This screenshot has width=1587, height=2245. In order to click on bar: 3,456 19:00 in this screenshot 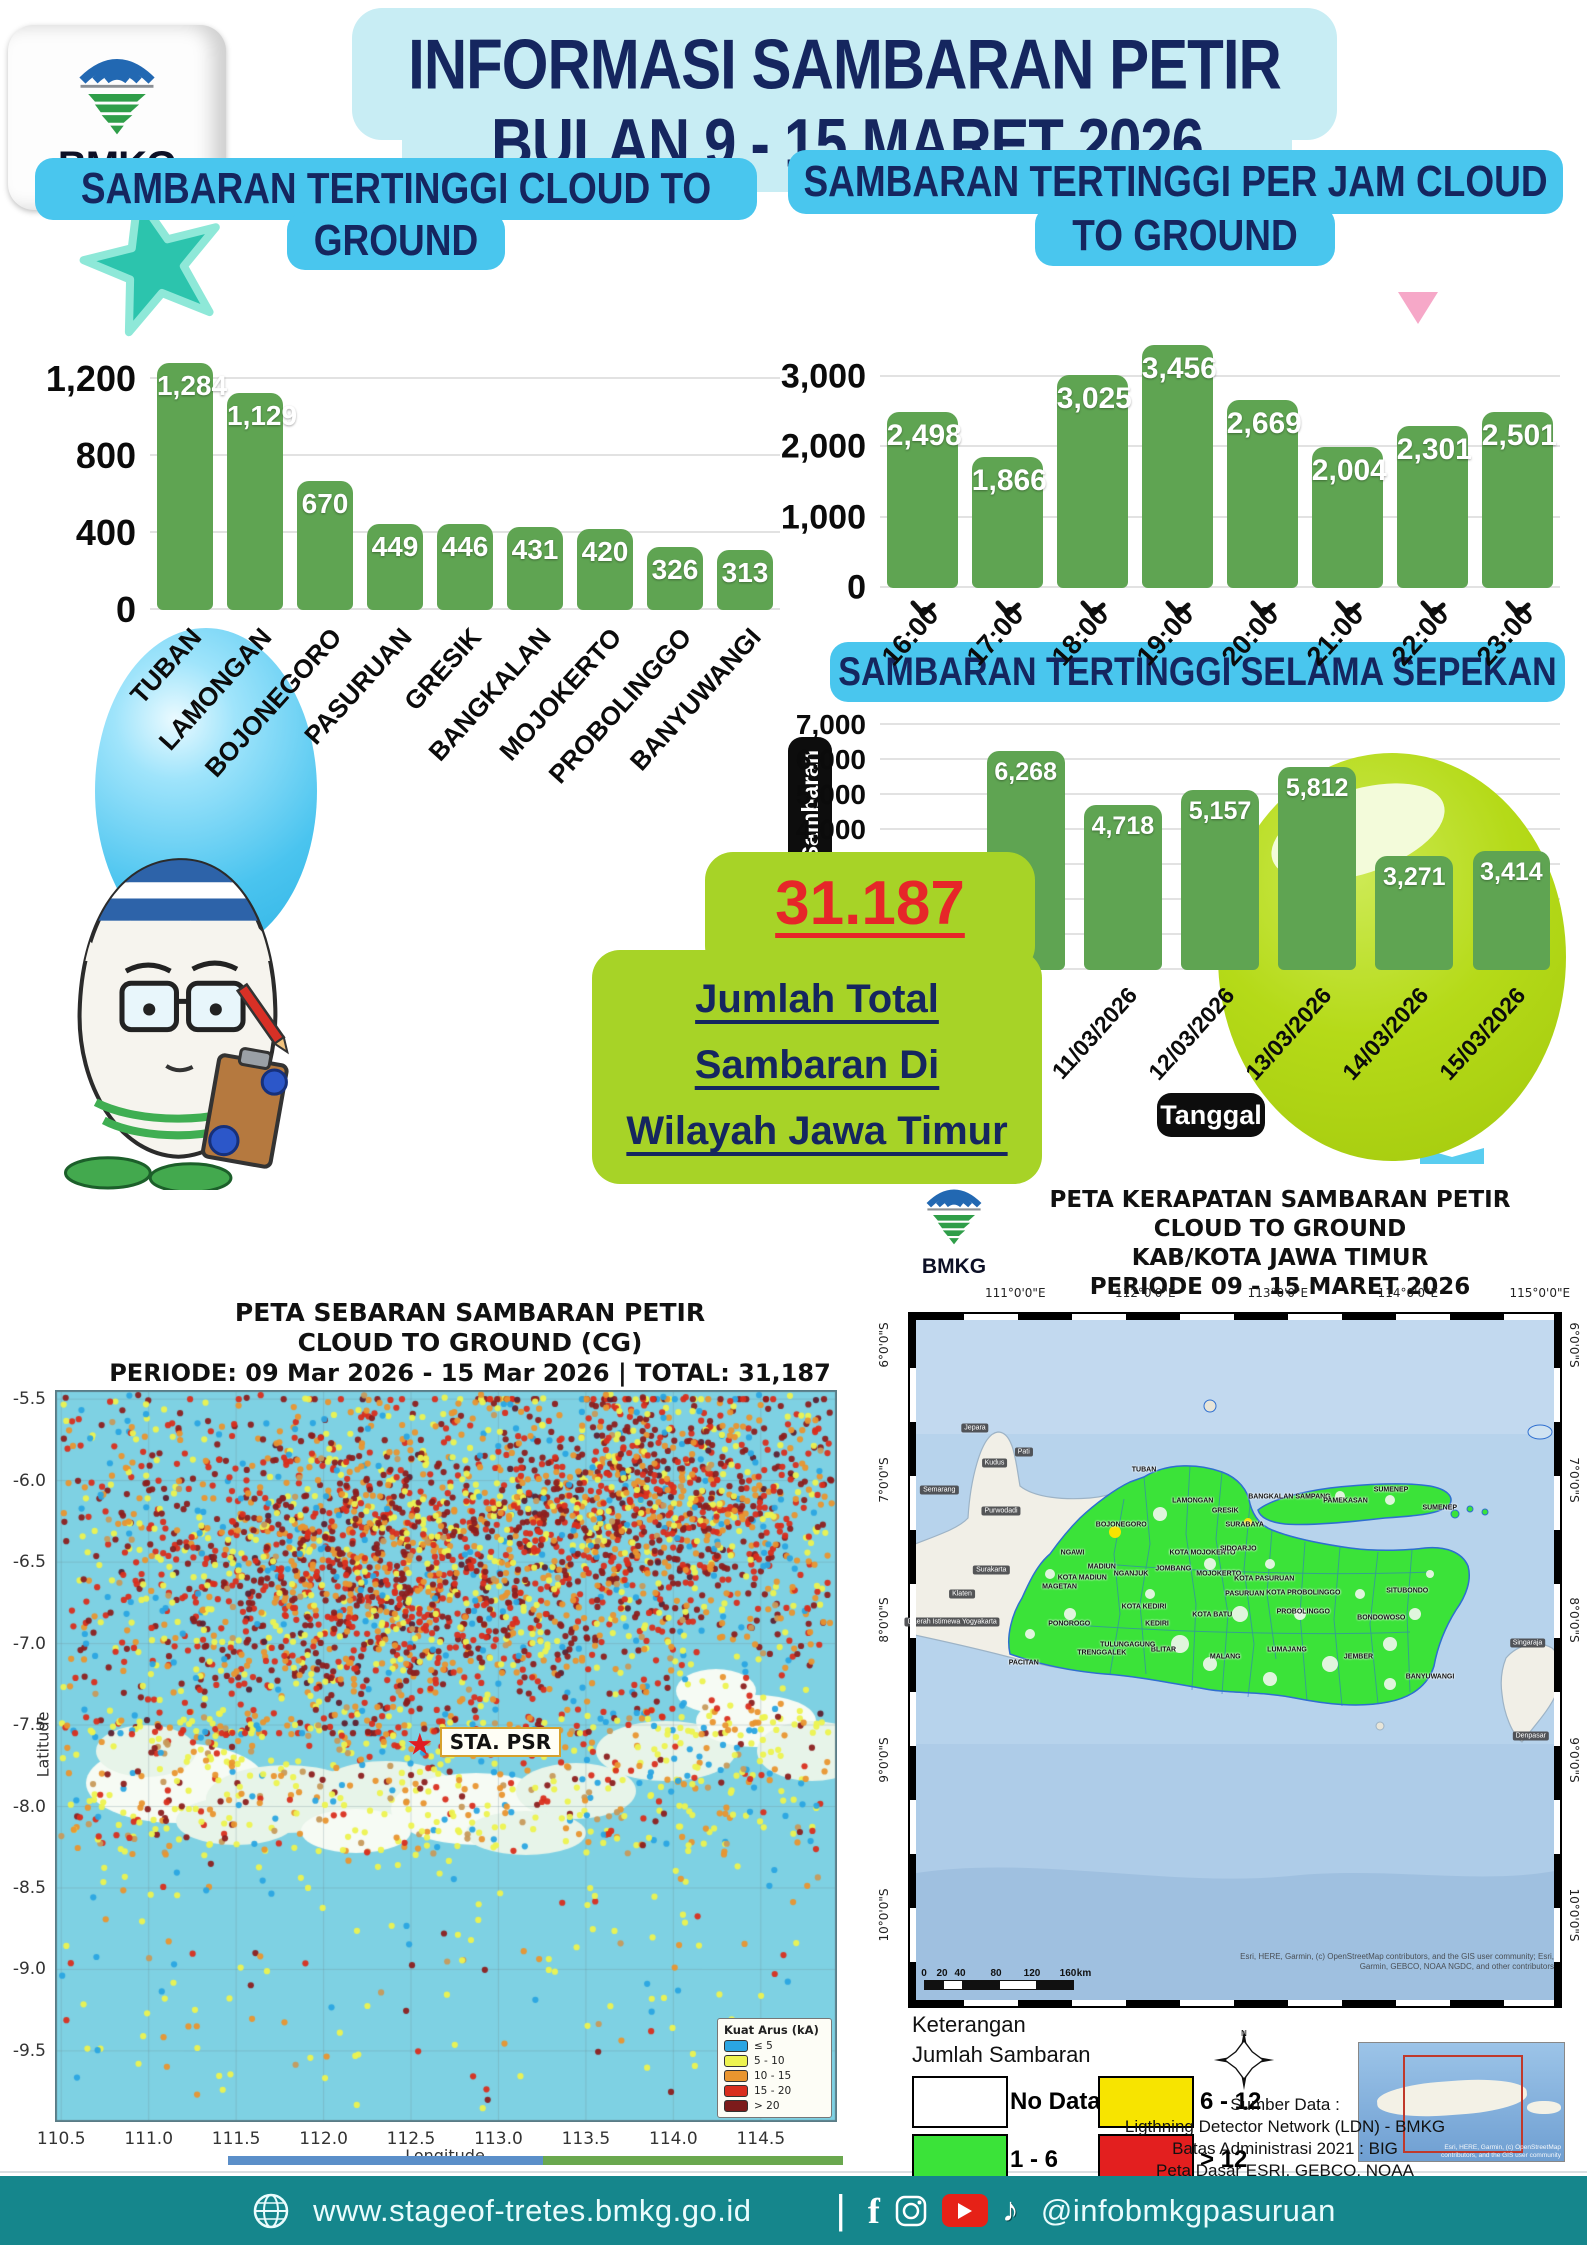, I will do `click(1174, 508)`.